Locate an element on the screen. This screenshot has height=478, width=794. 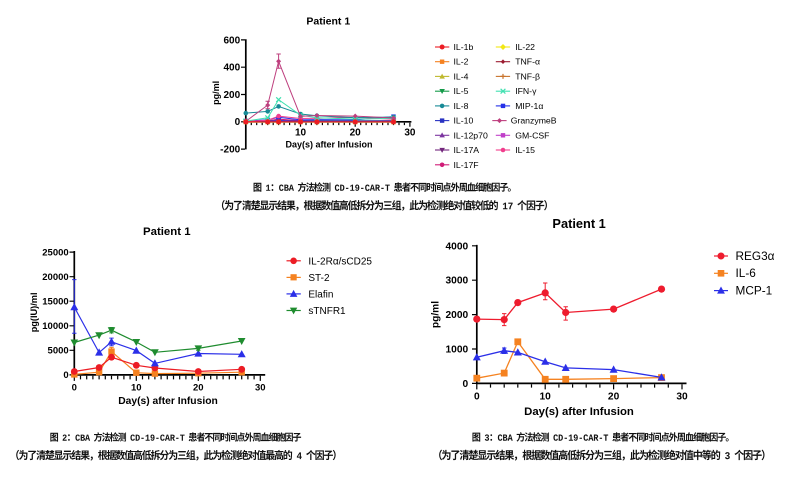
svg-text: 1000 is located at coordinates (457, 350).